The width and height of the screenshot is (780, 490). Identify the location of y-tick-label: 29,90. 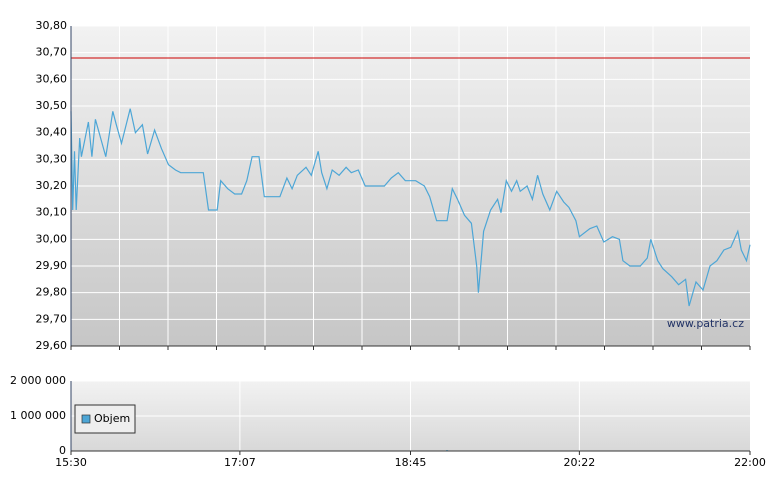
(52, 265).